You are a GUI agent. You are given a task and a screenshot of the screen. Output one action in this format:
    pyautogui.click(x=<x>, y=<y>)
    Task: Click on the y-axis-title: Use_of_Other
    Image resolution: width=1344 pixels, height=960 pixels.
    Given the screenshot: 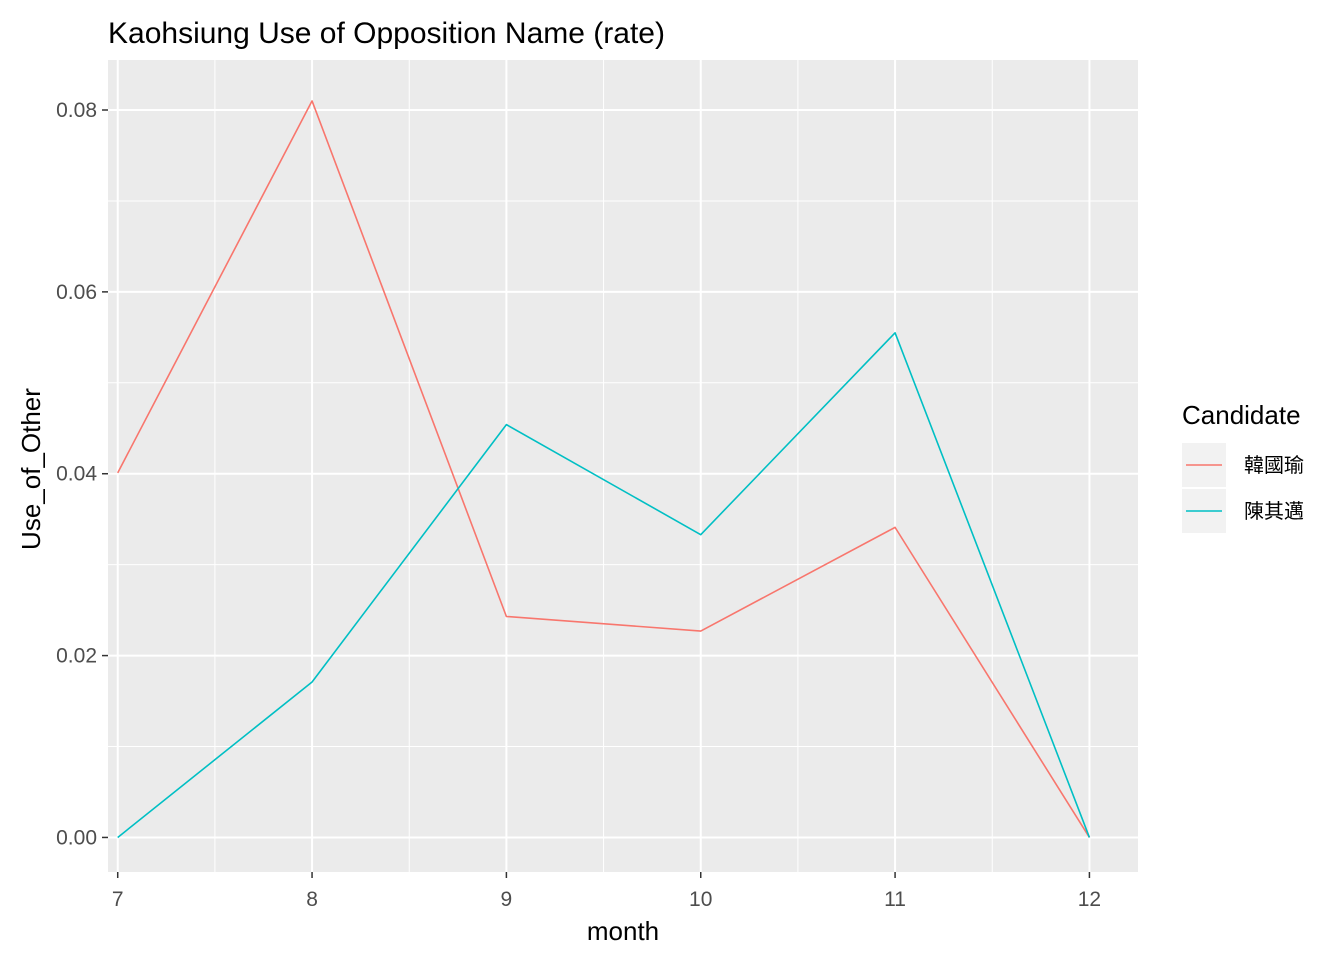 What is the action you would take?
    pyautogui.click(x=31, y=469)
    